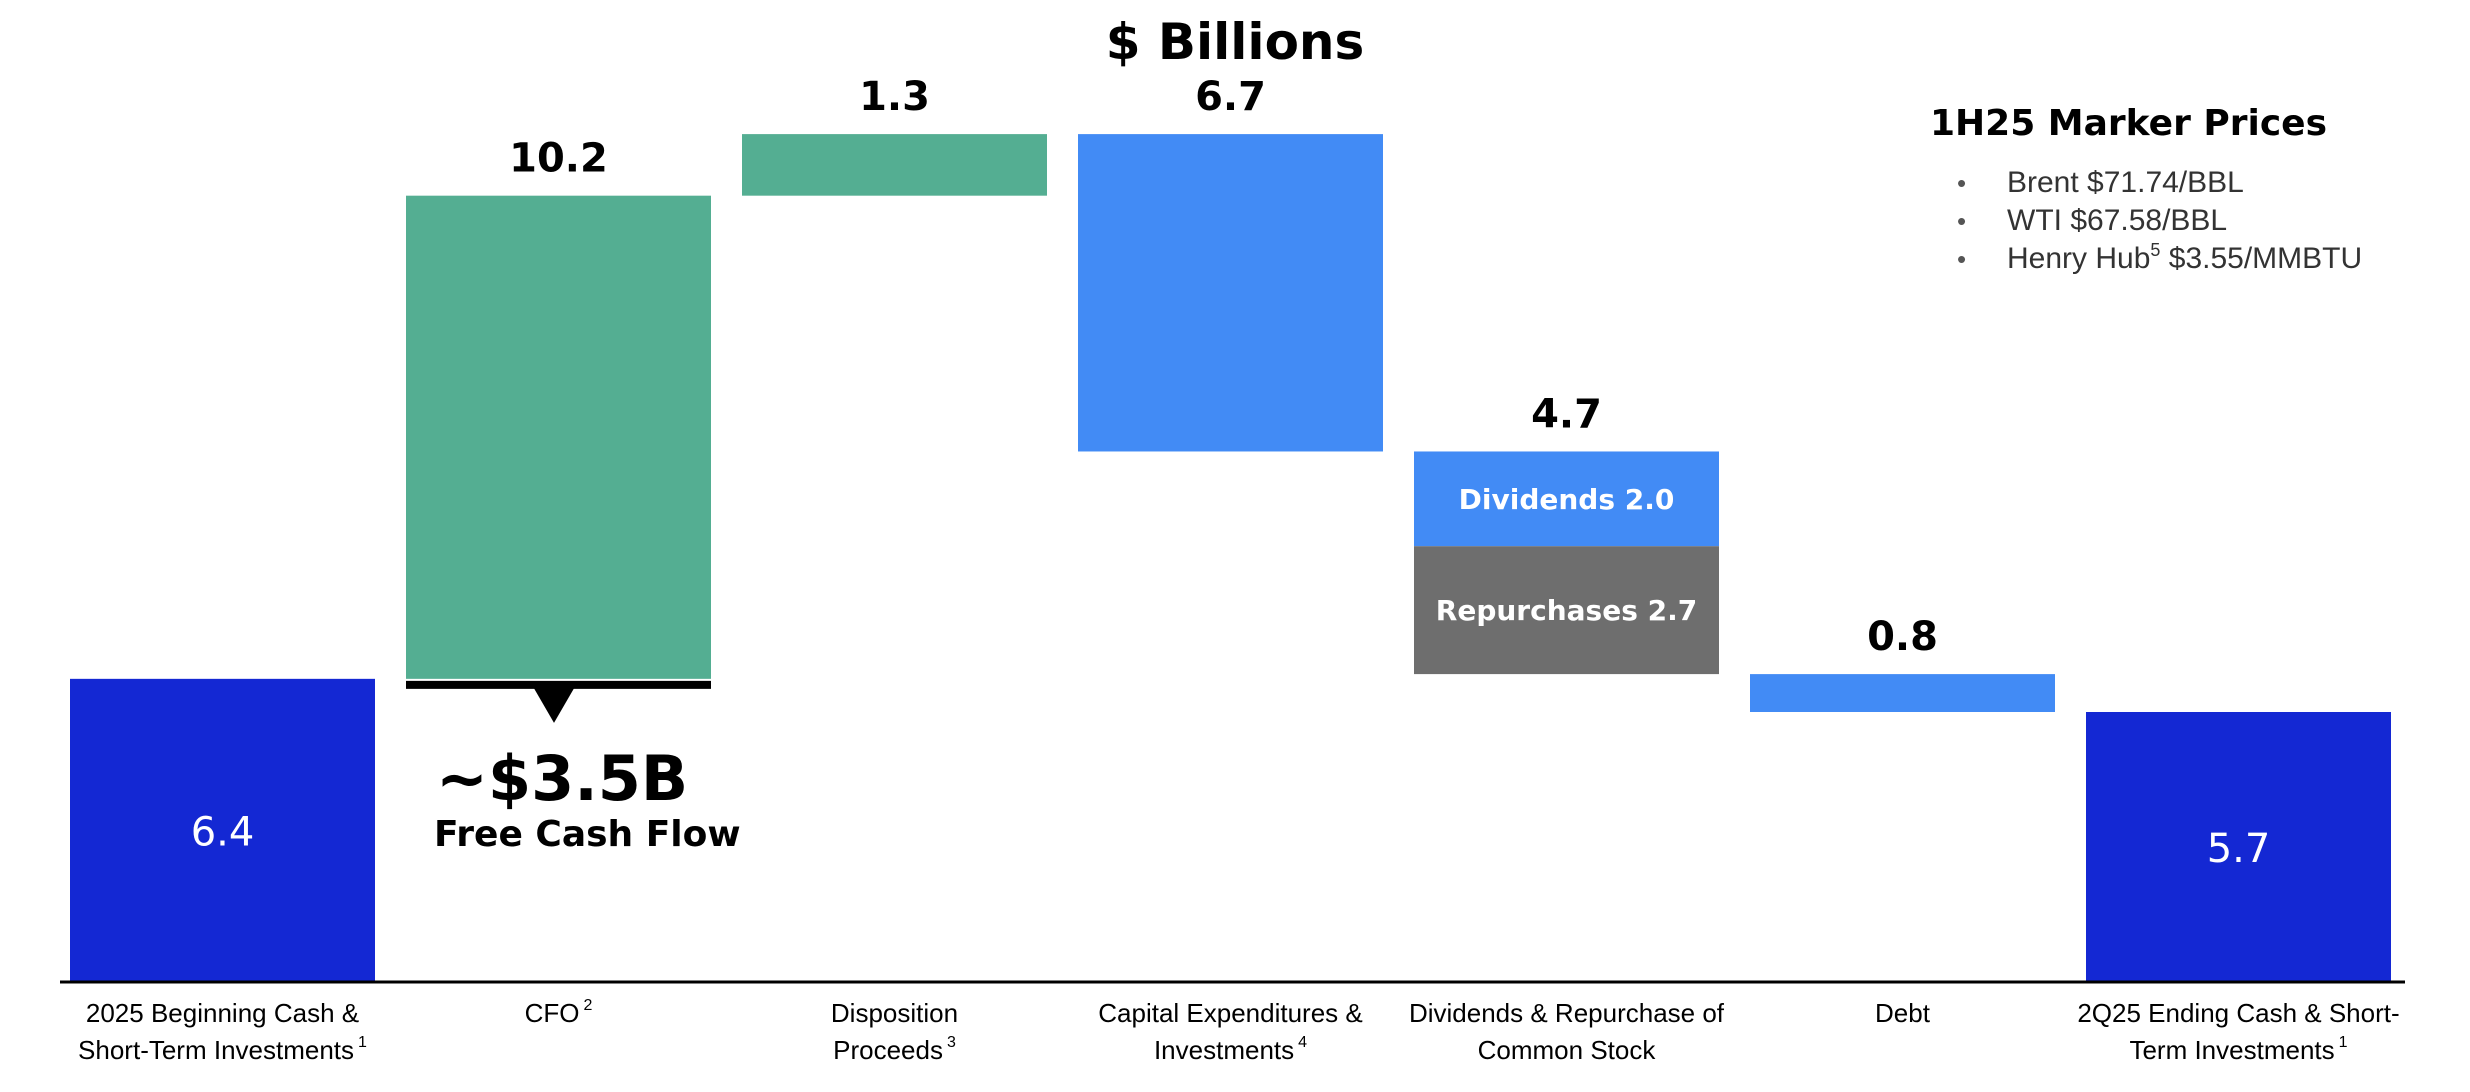 Image resolution: width=2470 pixels, height=1092 pixels. I want to click on marker-price-brent: Brent $71.74/BBL, so click(2125, 182).